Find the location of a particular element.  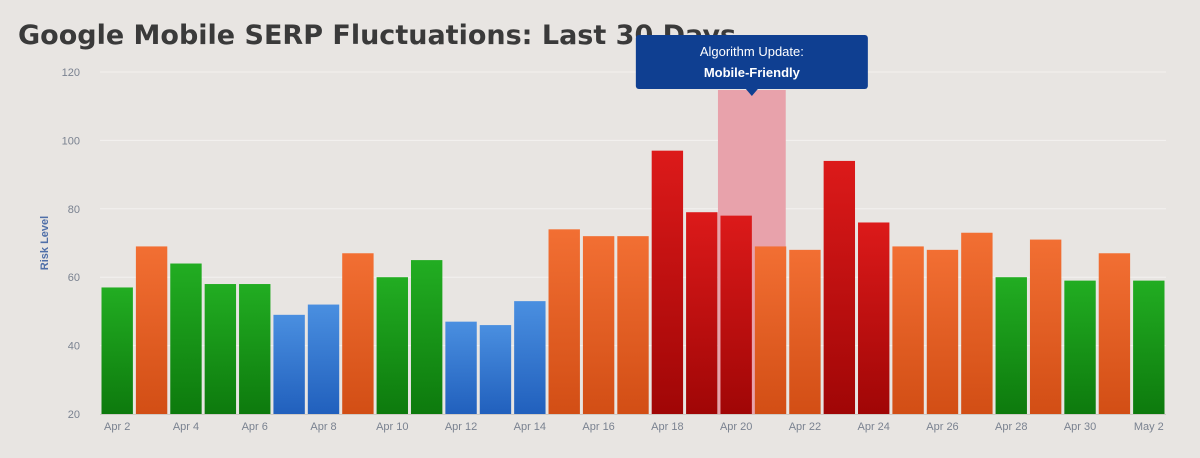

algorithm-update-tooltip: Algorithm Update: Mobile-Friendly is located at coordinates (751, 65).